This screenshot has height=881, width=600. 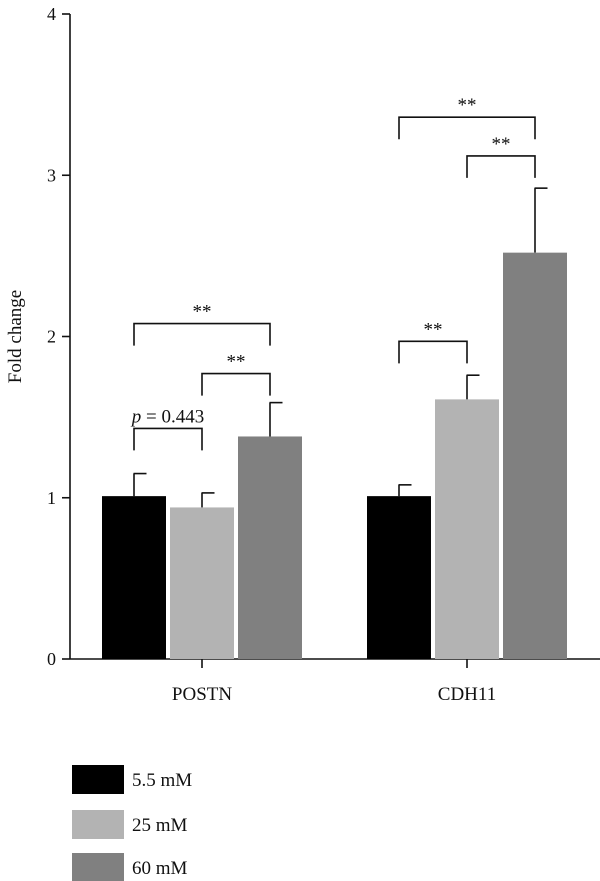 I want to click on y-tick-label: 3, so click(x=51, y=175).